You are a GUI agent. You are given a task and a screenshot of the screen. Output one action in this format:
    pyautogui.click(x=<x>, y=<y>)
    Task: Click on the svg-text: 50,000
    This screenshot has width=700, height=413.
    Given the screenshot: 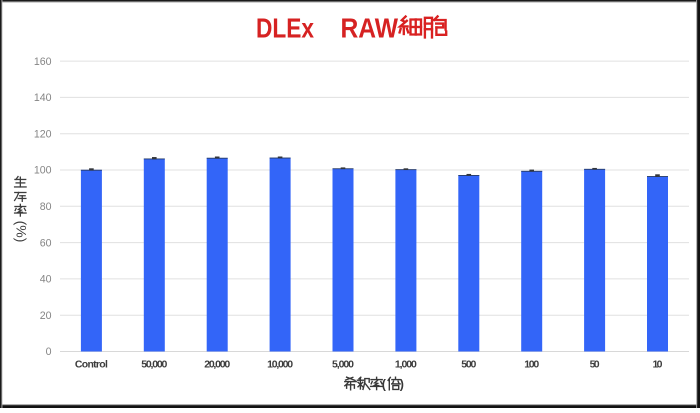 What is the action you would take?
    pyautogui.click(x=154, y=365)
    